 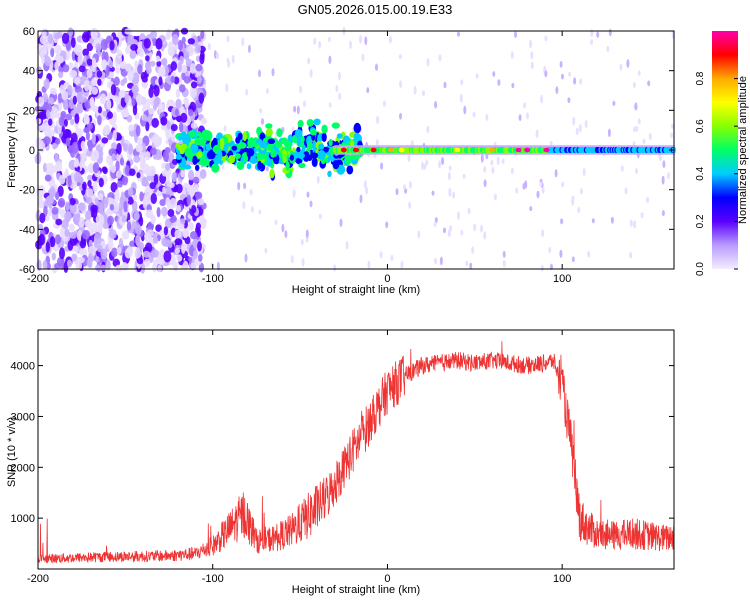 What do you see at coordinates (12, 452) in the screenshot?
I see `snr-y-label: SNR (10 * v/v)` at bounding box center [12, 452].